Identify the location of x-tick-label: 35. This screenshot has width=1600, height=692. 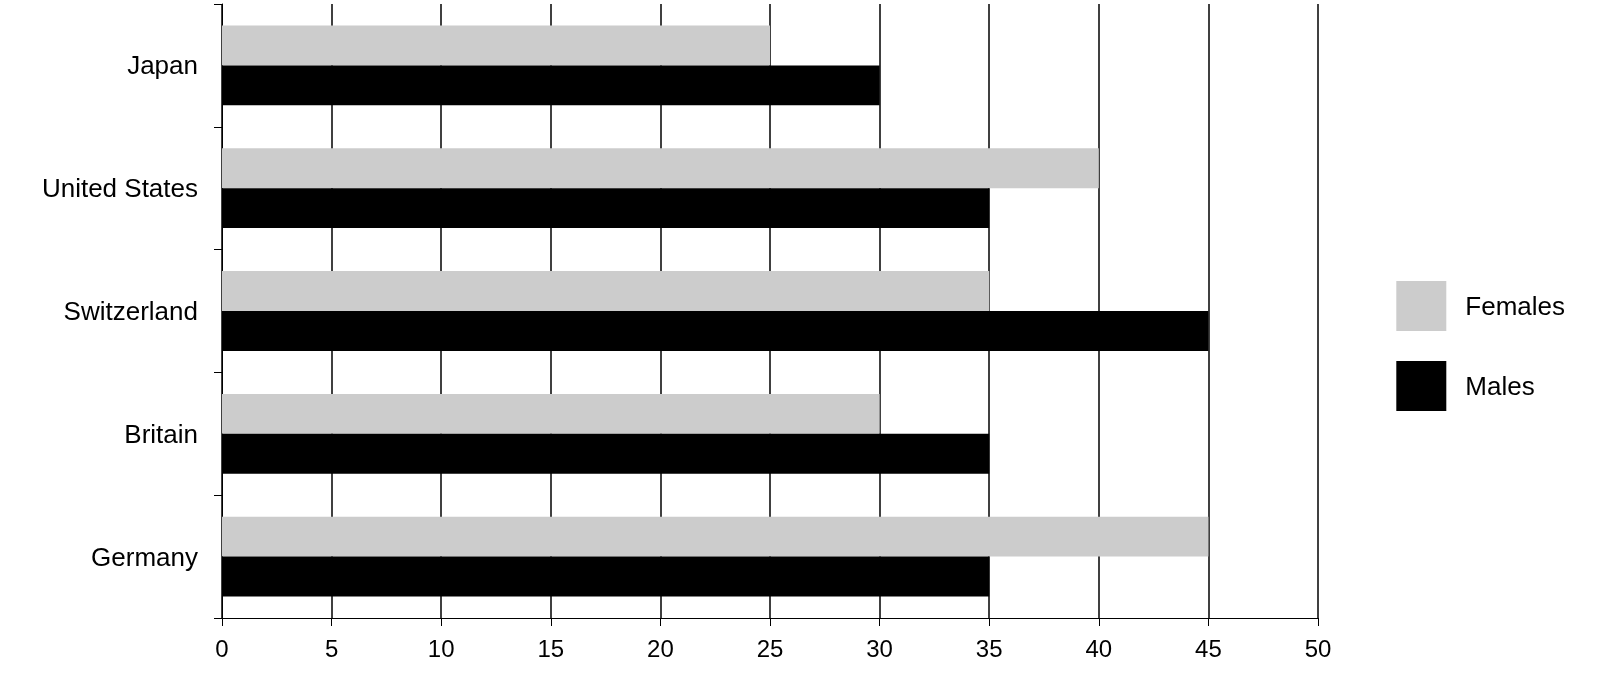
(989, 648).